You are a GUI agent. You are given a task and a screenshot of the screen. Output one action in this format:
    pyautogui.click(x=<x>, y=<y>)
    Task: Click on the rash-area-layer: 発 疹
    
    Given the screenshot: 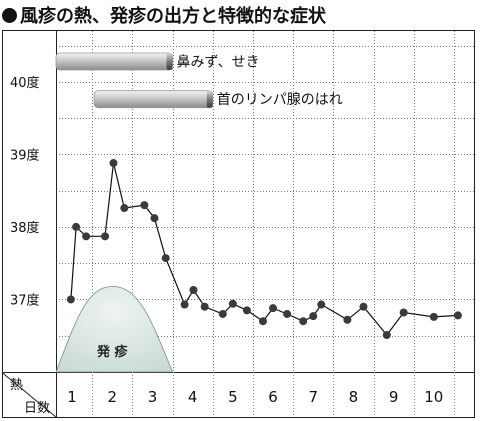 What is the action you would take?
    pyautogui.click(x=114, y=329)
    